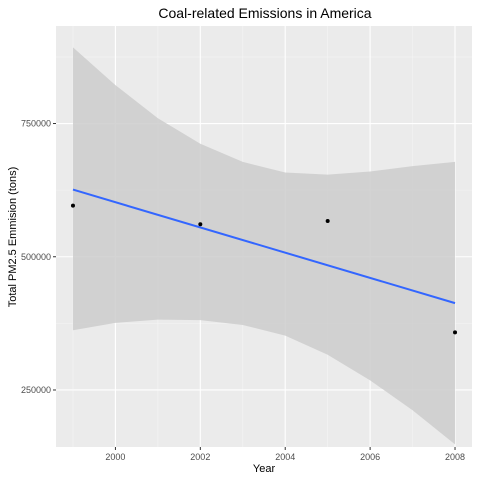  I want to click on y-tick-label: 250000, so click(36, 390).